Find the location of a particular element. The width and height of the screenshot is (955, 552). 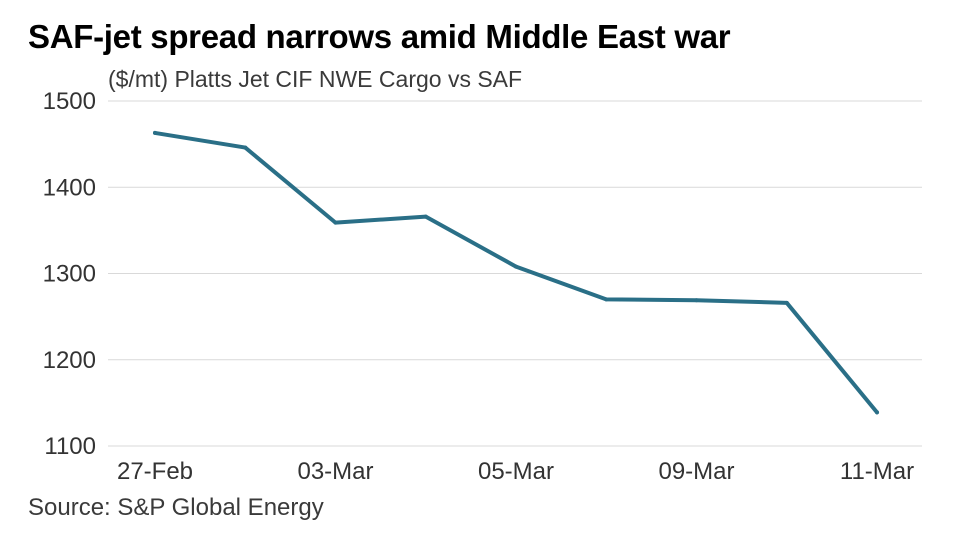

x-tick-label: 27-Feb is located at coordinates (155, 471).